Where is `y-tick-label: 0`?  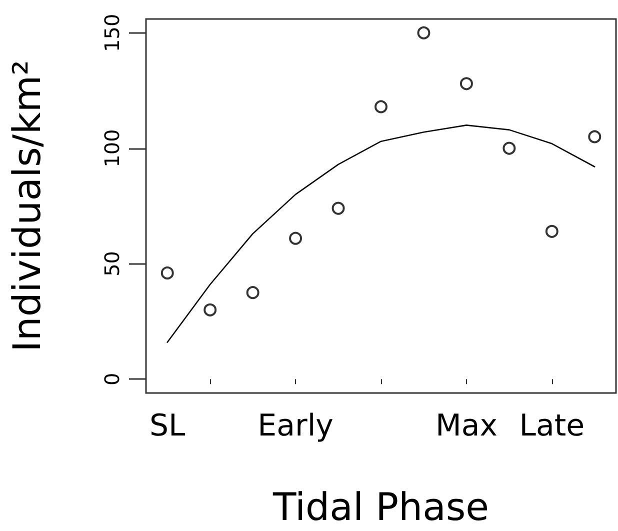 y-tick-label: 0 is located at coordinates (112, 379).